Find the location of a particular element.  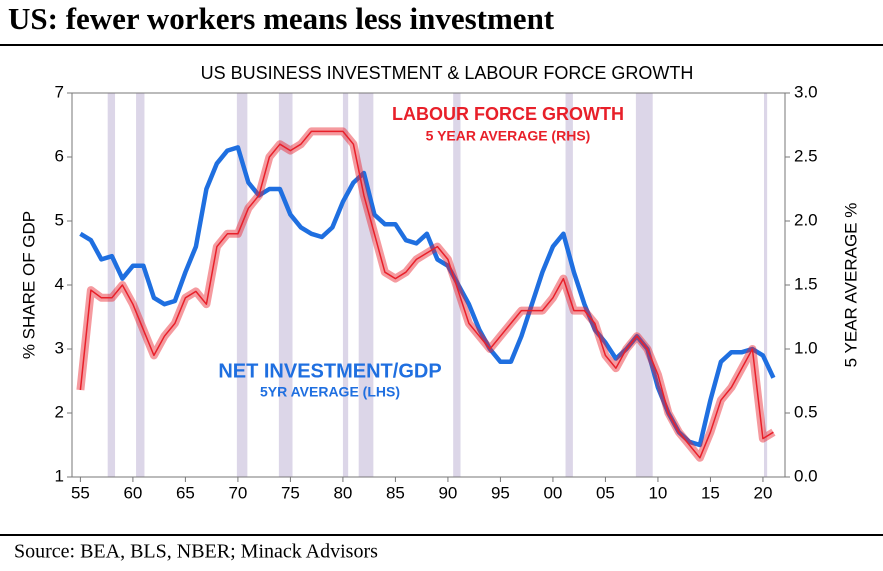

x-tick-label: 20 is located at coordinates (762, 492).